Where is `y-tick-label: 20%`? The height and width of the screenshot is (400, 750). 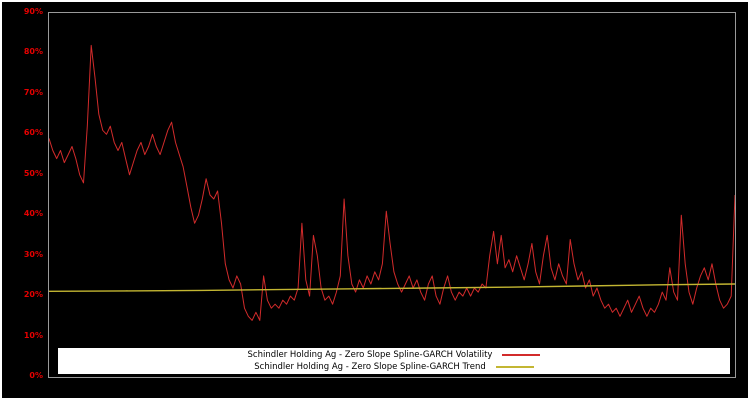
y-tick-label: 20% is located at coordinates (33, 295).